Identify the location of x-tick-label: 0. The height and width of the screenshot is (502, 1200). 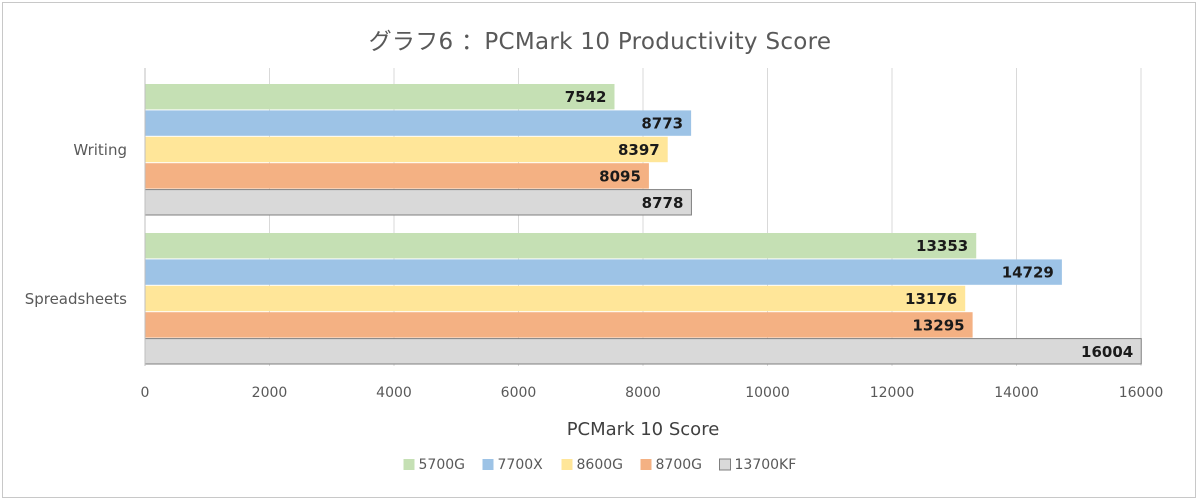
(145, 393).